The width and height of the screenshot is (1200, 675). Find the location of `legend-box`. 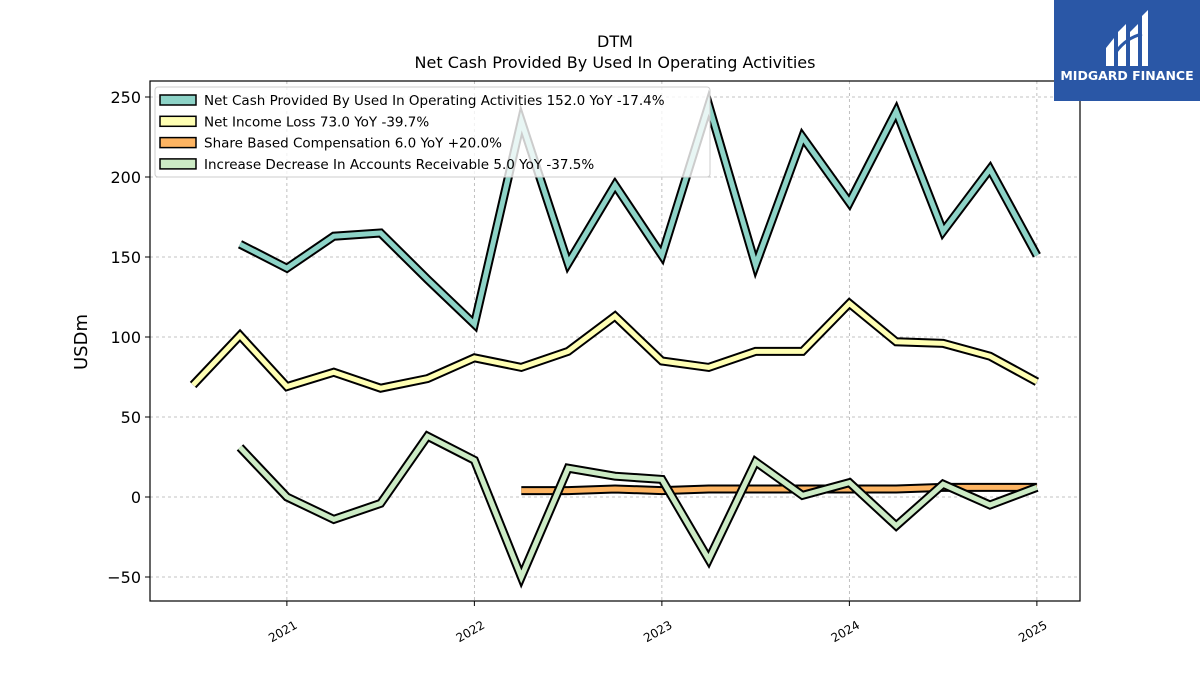

legend-box is located at coordinates (432, 132).